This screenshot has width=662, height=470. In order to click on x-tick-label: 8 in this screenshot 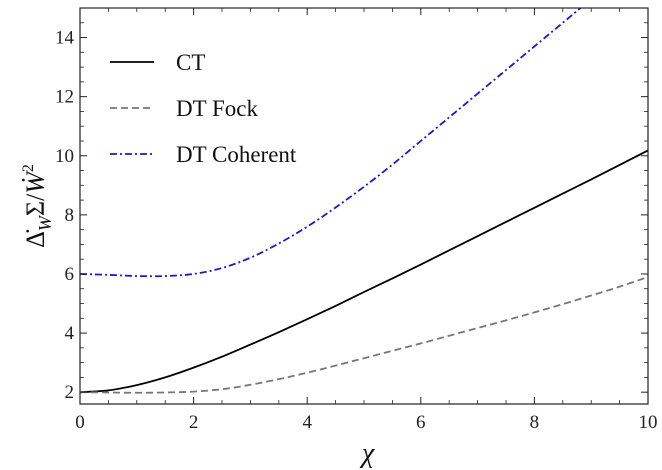, I will do `click(535, 422)`.